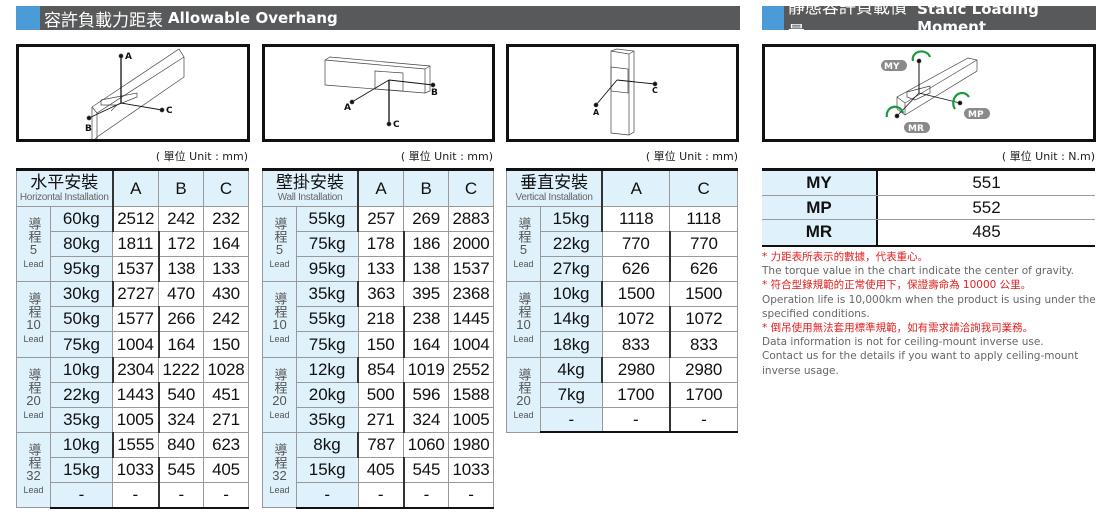 The width and height of the screenshot is (1111, 522). What do you see at coordinates (703, 369) in the screenshot?
I see `value-cell: 2980` at bounding box center [703, 369].